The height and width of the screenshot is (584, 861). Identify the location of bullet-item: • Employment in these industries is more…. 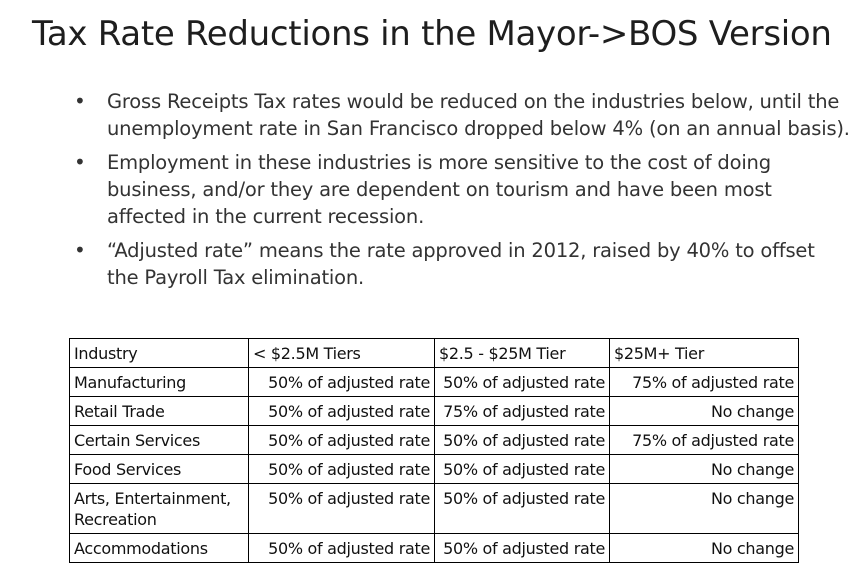
(455, 189).